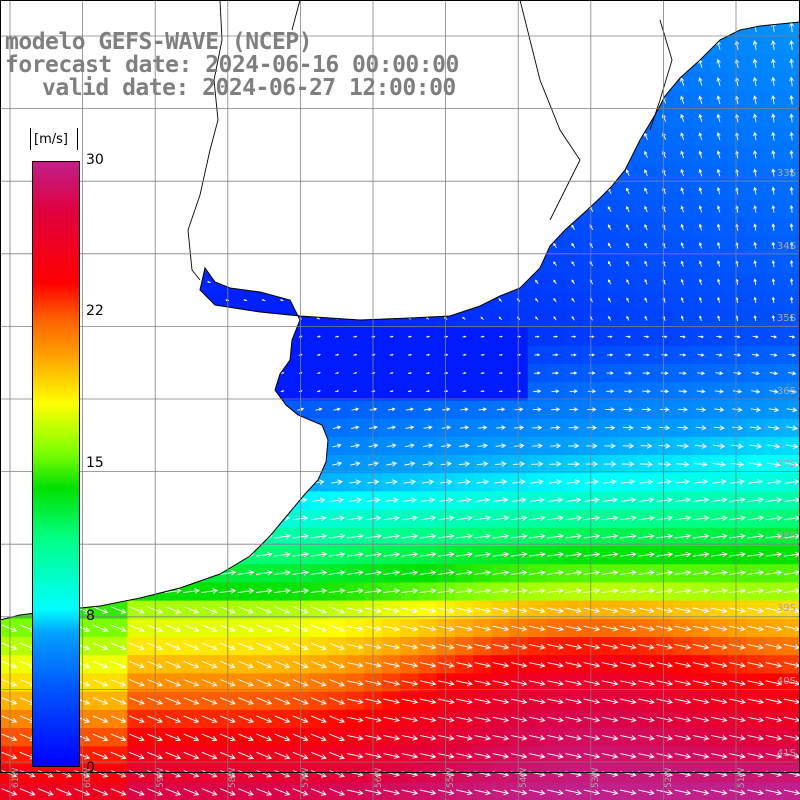 The height and width of the screenshot is (800, 800). What do you see at coordinates (51, 139) in the screenshot?
I see `colorbar-unit-label: [m/s]` at bounding box center [51, 139].